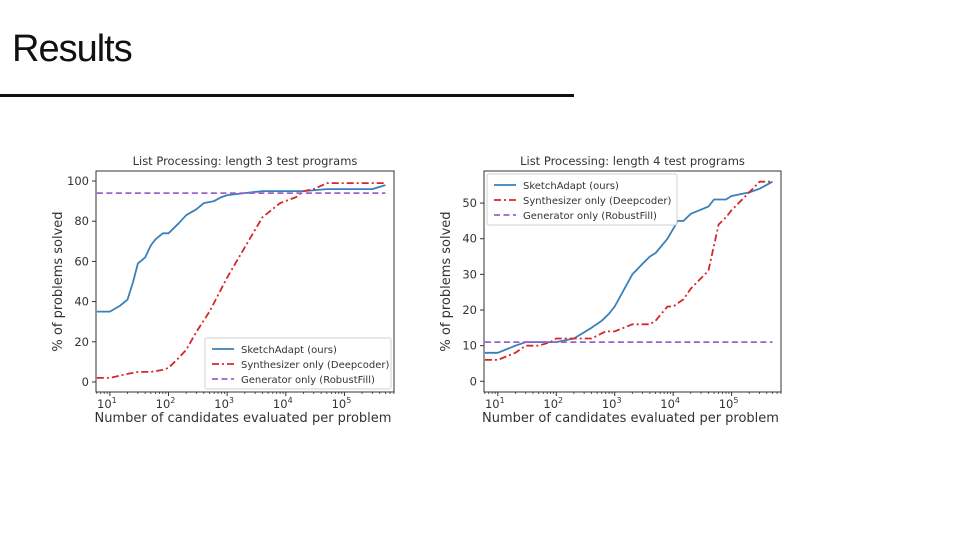 The height and width of the screenshot is (540, 960). What do you see at coordinates (632, 161) in the screenshot?
I see `chart-title: List Processing: length 4 test programs` at bounding box center [632, 161].